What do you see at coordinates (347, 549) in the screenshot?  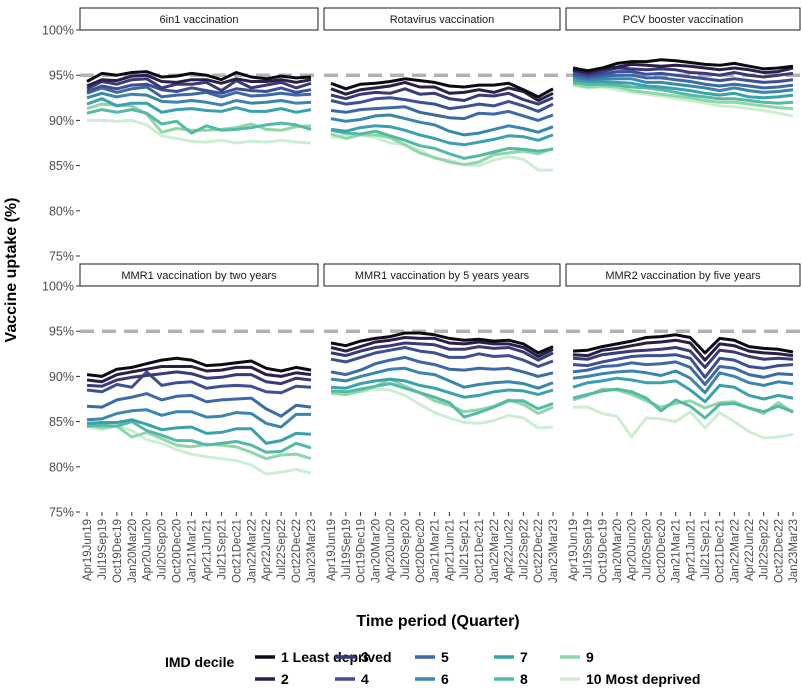 I see `x-tick-label: Jul19Sep19` at bounding box center [347, 549].